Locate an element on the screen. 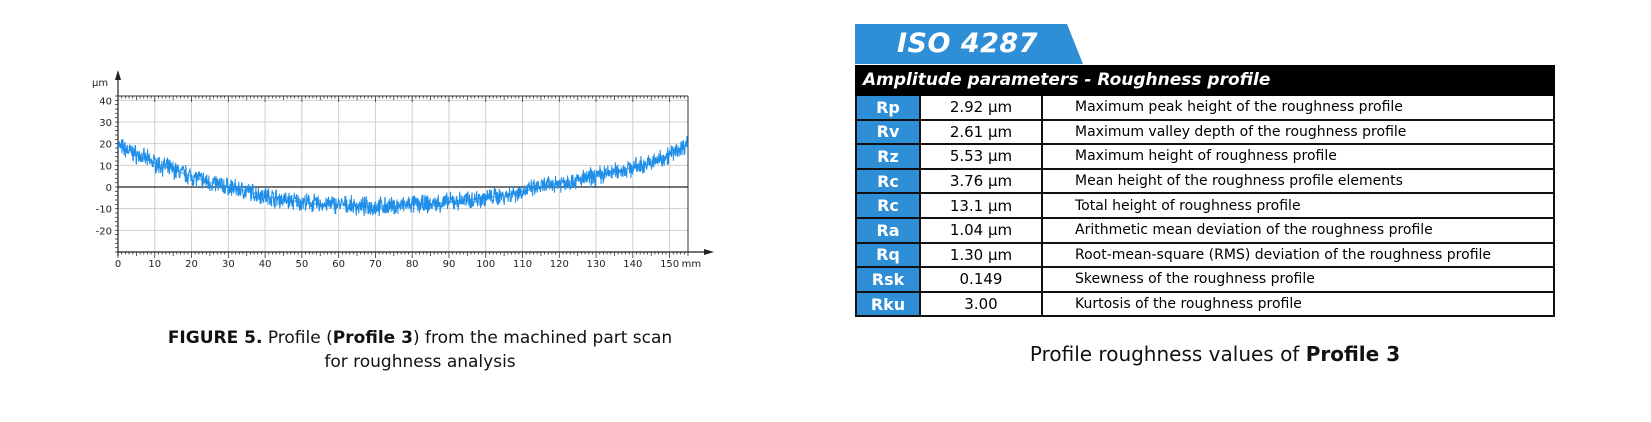 The height and width of the screenshot is (422, 1651). table-caption-profile: Profile 3 is located at coordinates (1353, 354).